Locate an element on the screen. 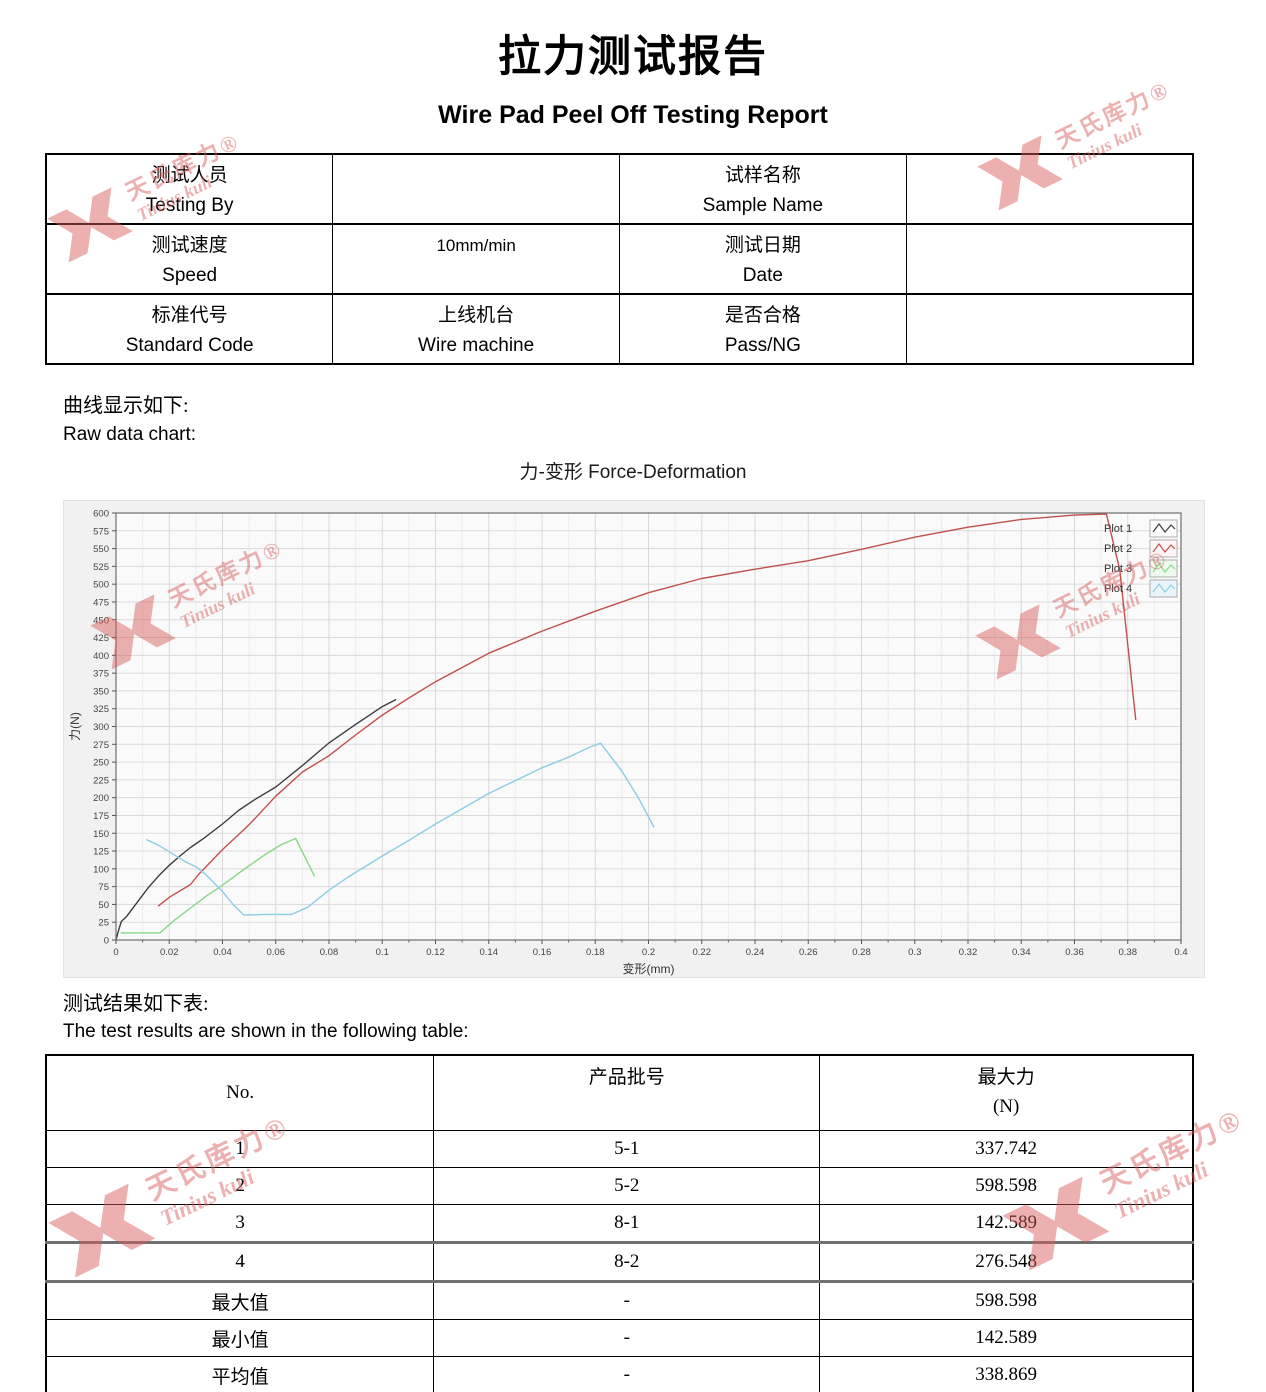 The width and height of the screenshot is (1266, 1392). svg-text: 500 is located at coordinates (101, 585).